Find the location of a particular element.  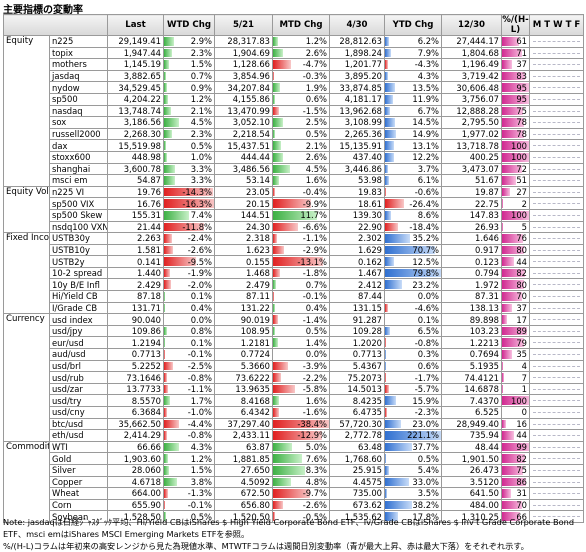

row-name: btc/usd is located at coordinates (78, 424).